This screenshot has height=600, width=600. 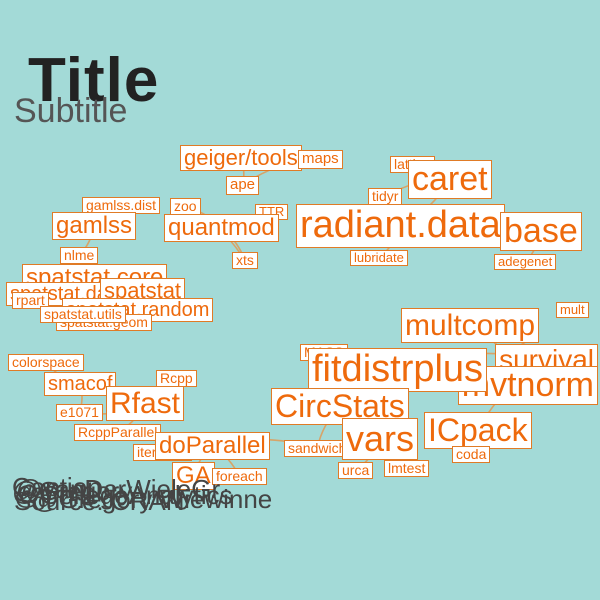 What do you see at coordinates (46, 363) in the screenshot?
I see `node-colorspace: colorspace` at bounding box center [46, 363].